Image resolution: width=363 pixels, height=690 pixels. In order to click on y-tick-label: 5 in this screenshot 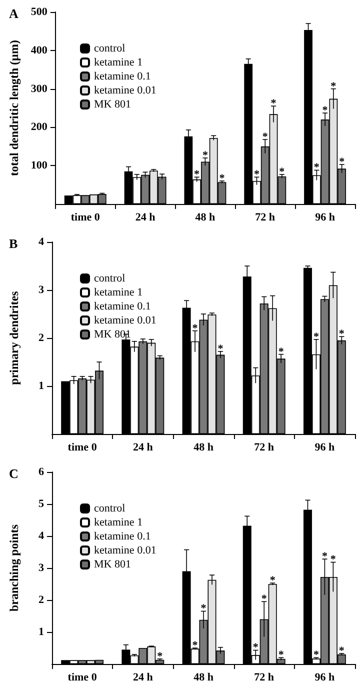, I will do `click(41, 504)`.